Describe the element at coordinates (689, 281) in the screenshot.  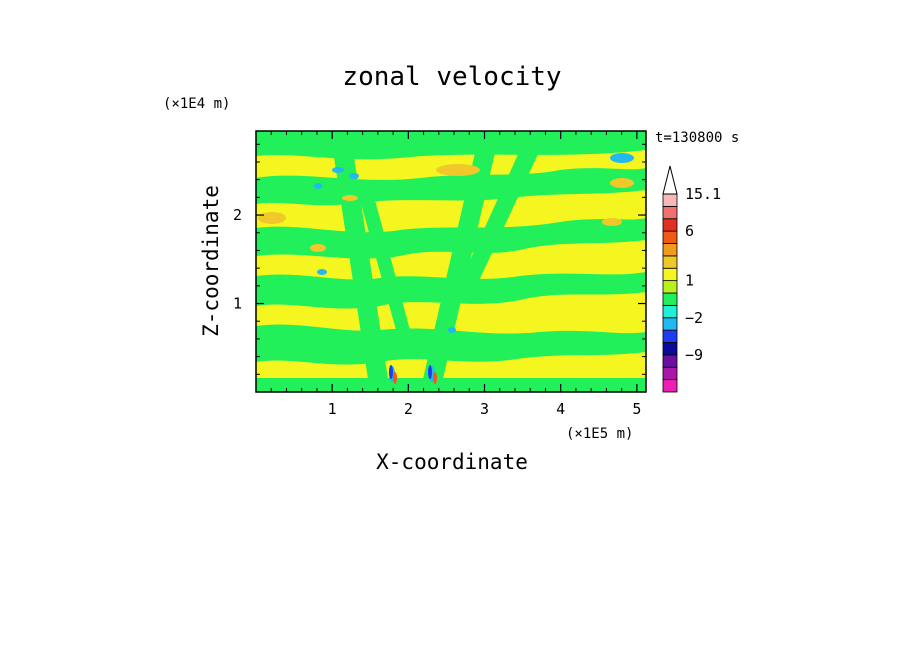
I see `colorbar-label: 1` at that location.